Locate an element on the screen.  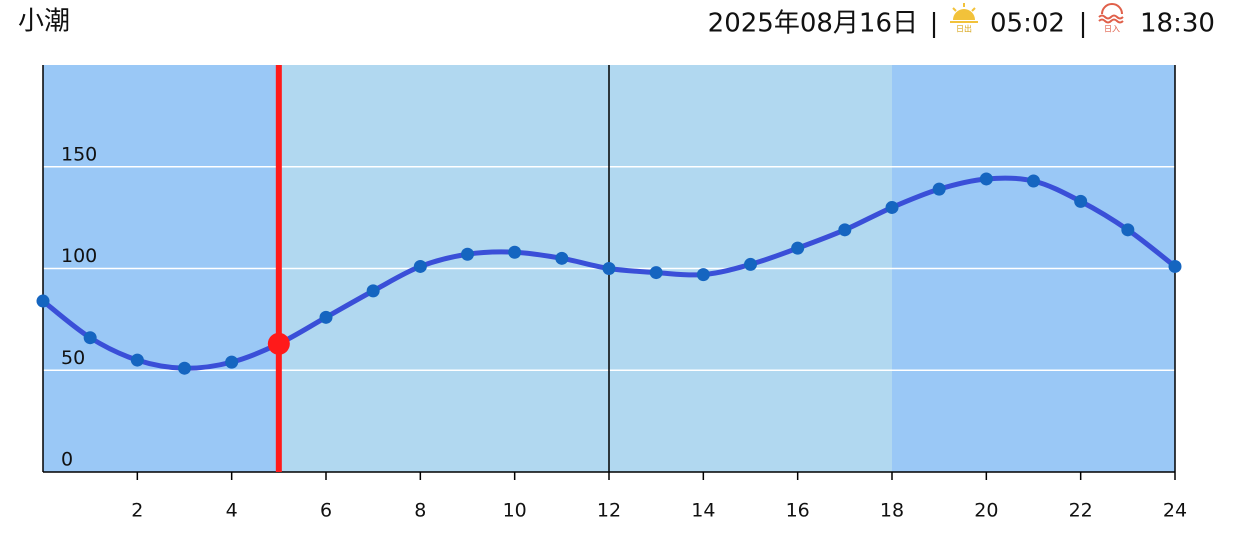
date: 2025年08月16日 is located at coordinates (813, 24).